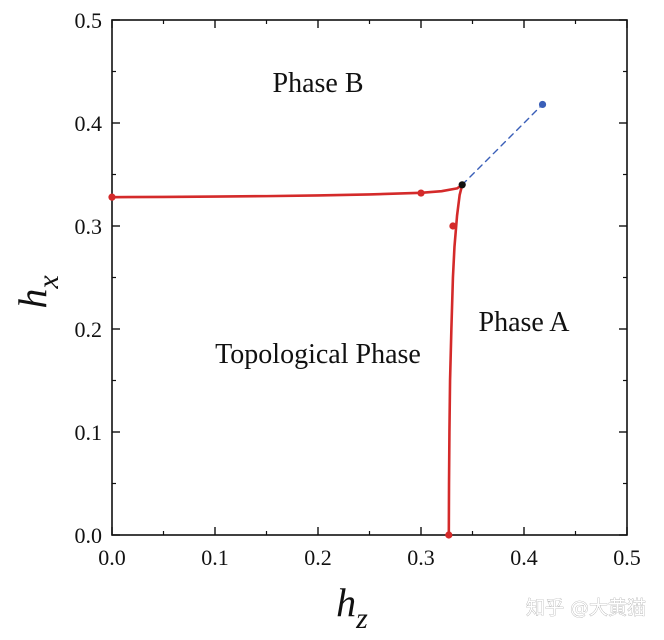 The height and width of the screenshot is (640, 664). What do you see at coordinates (524, 557) in the screenshot?
I see `x-tick-label: 0.4` at bounding box center [524, 557].